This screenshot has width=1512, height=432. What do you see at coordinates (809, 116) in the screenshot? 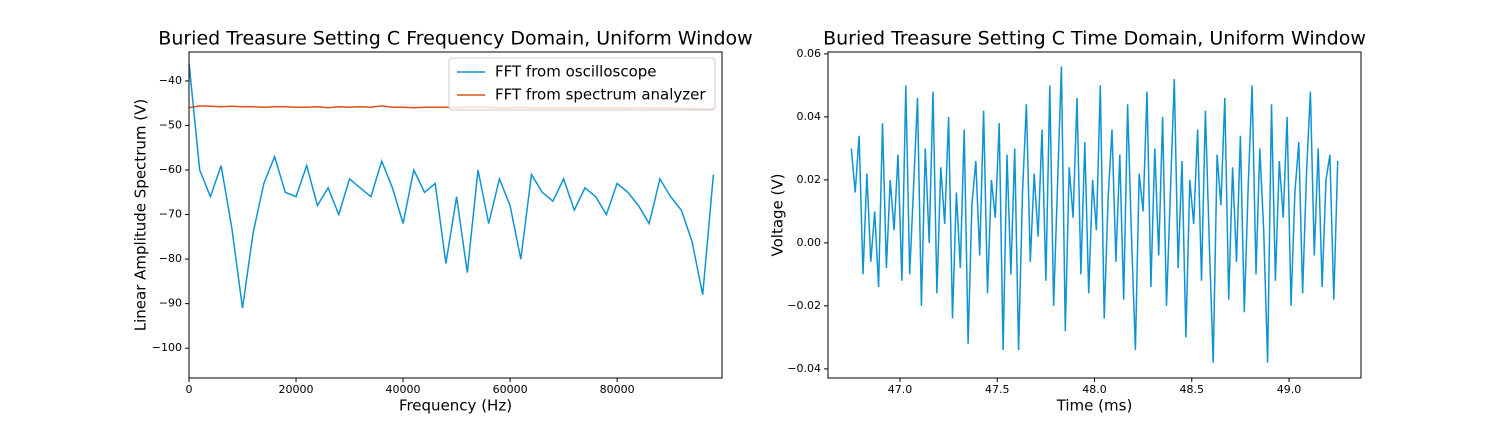
I see `y-tick-label: 0.04` at bounding box center [809, 116].